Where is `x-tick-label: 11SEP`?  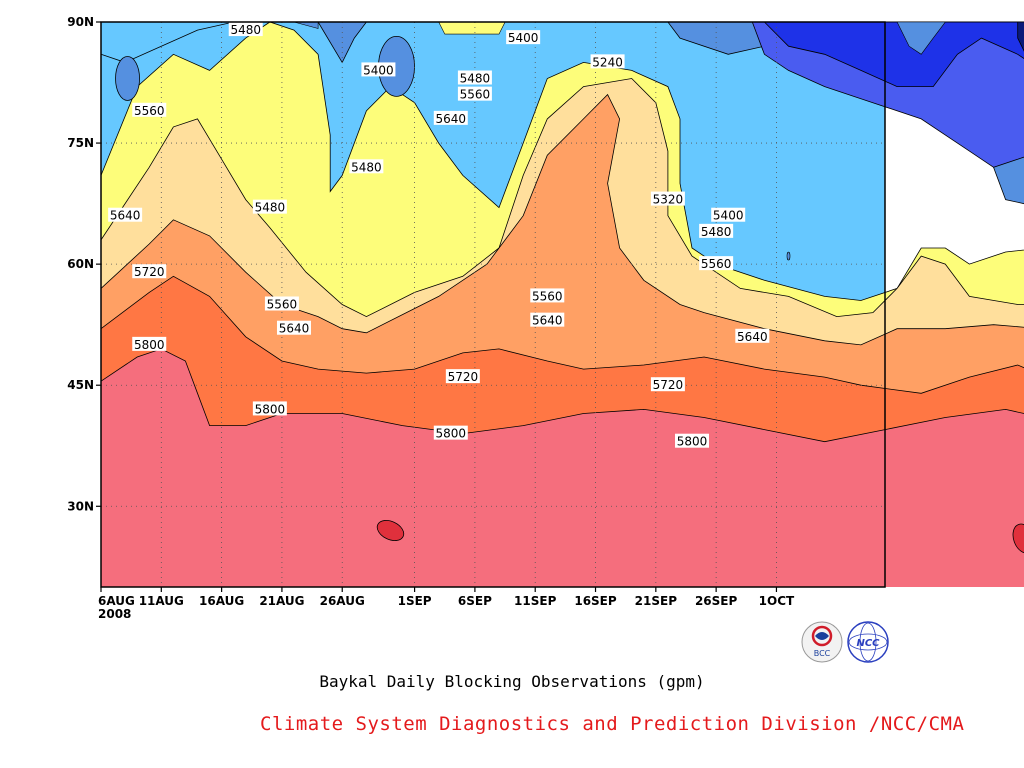 x-tick-label: 11SEP is located at coordinates (535, 601).